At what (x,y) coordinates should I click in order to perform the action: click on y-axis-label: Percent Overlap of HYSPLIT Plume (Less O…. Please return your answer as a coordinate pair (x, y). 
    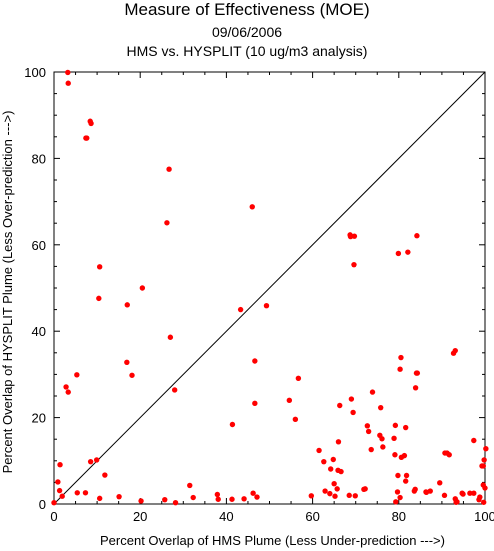
    Looking at the image, I should click on (7, 292).